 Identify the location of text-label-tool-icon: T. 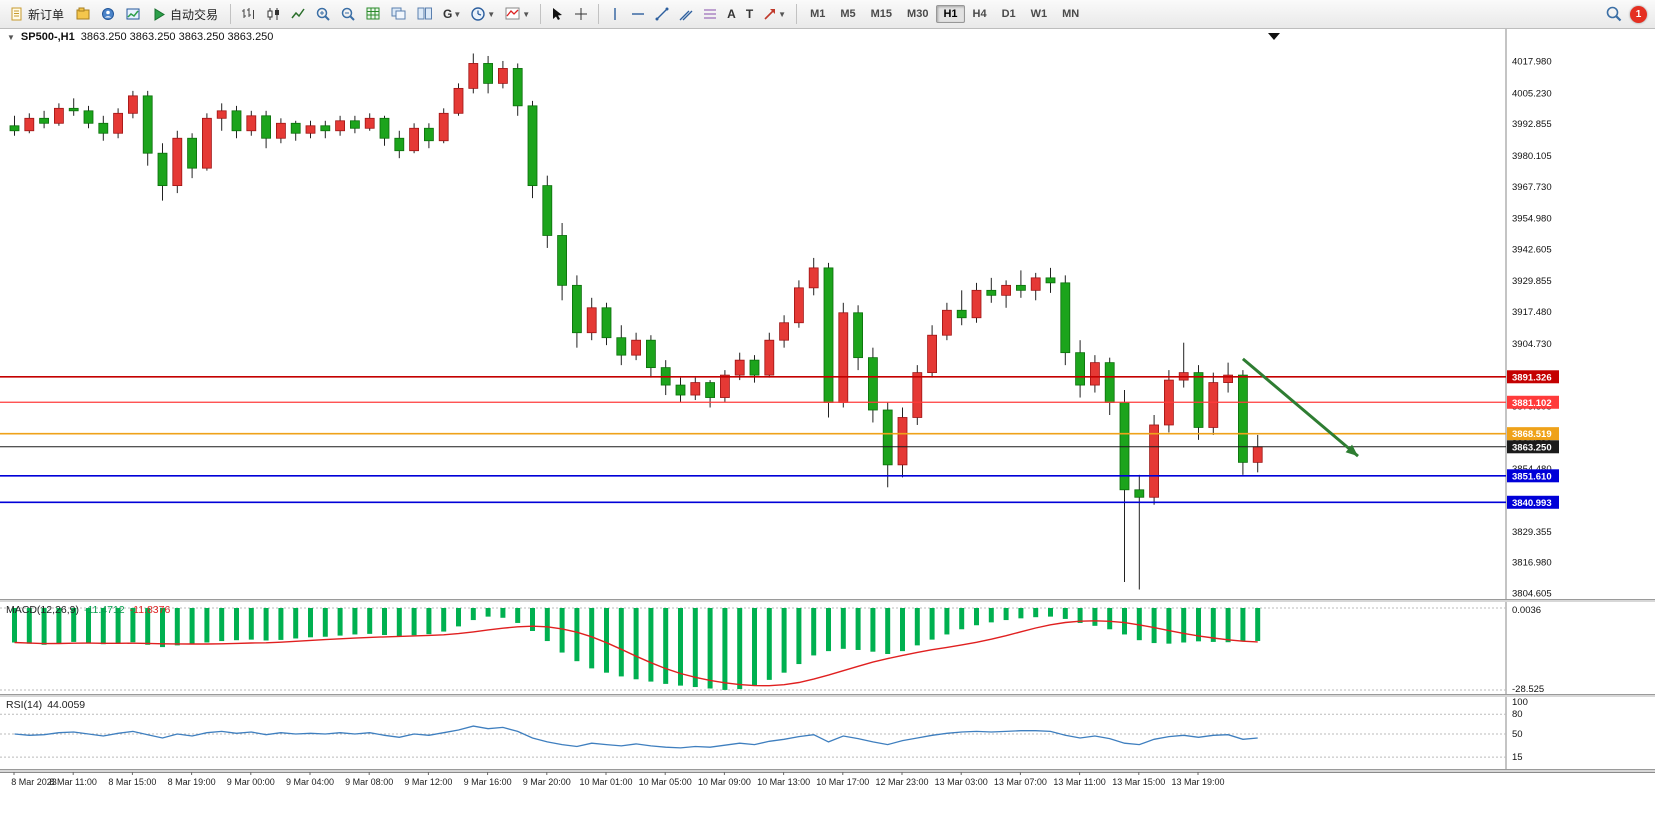
(749, 14).